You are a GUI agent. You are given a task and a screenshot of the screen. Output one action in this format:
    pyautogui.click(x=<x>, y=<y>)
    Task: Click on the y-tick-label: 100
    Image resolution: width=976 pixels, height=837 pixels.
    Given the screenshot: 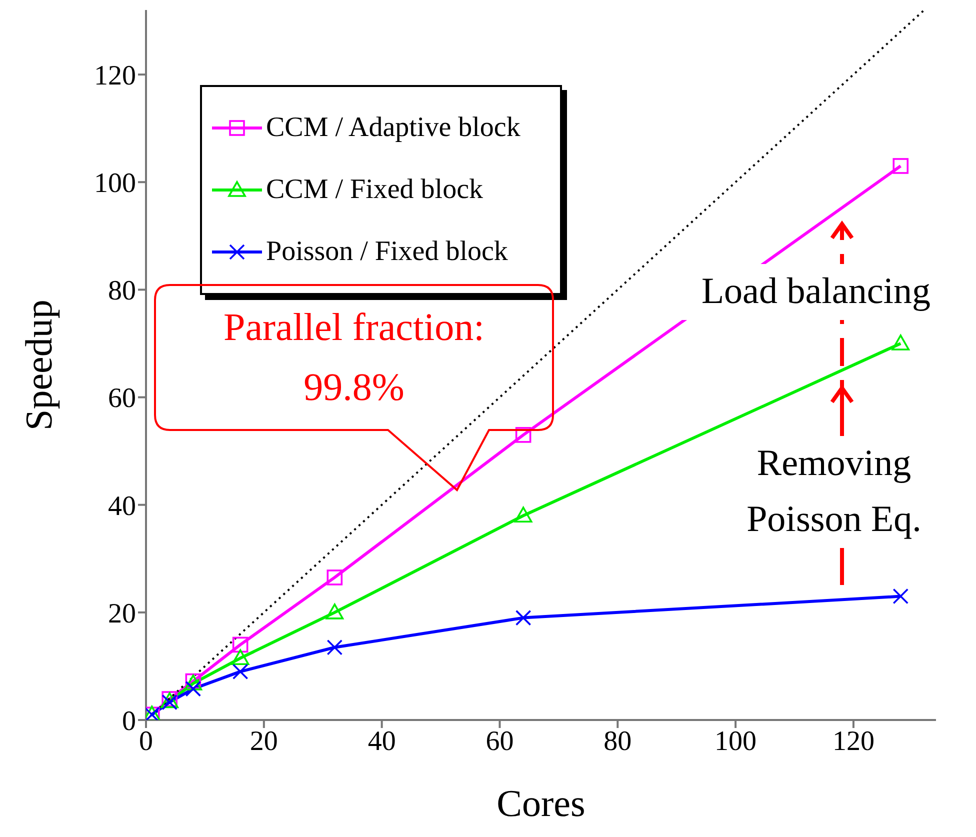 What is the action you would take?
    pyautogui.click(x=115, y=184)
    